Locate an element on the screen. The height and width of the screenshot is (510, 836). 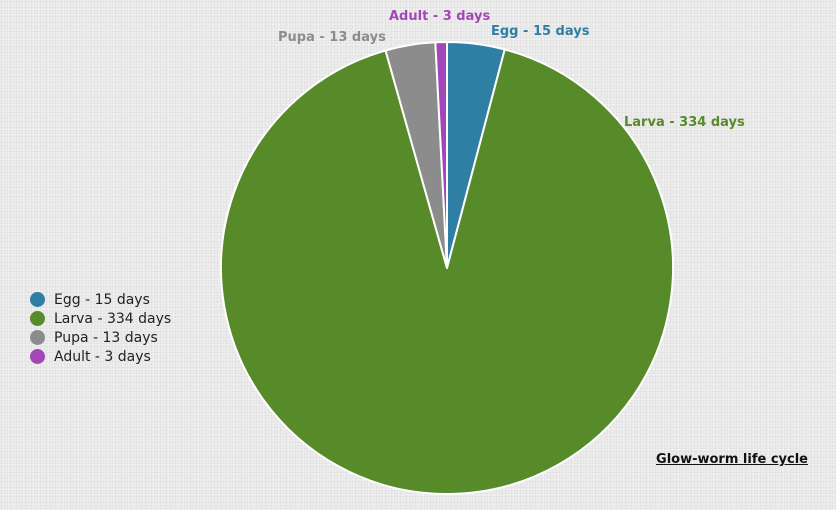
legend-item-3: Pupa - 13 days is located at coordinates (100, 337).